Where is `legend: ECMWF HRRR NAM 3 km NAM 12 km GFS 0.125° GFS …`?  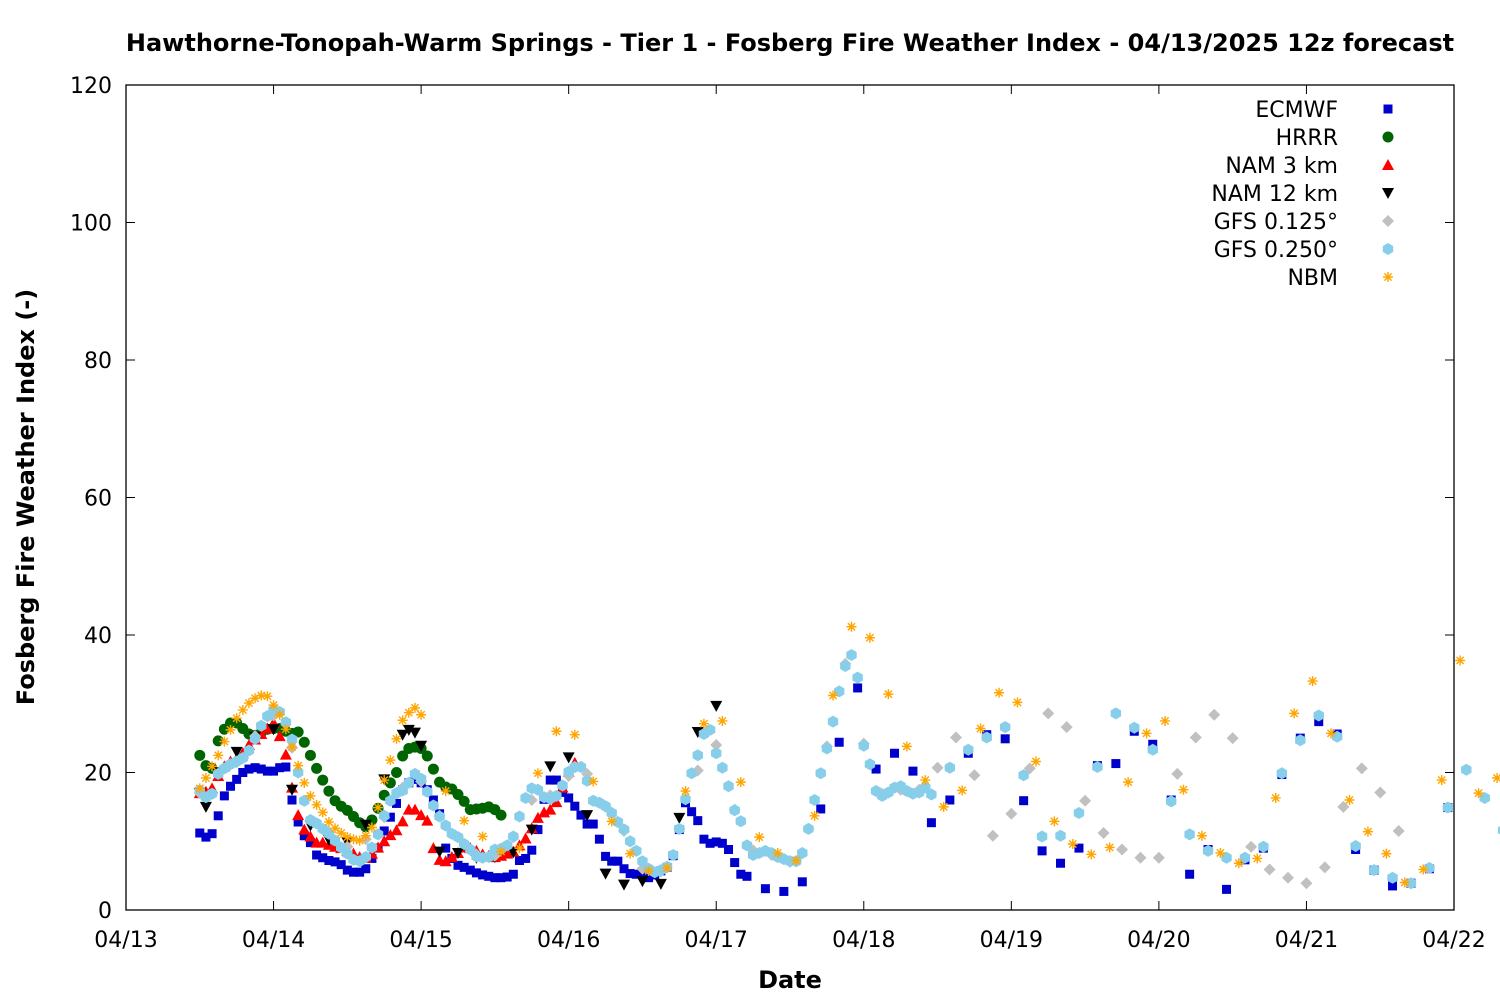
legend: ECMWF HRRR NAM 3 km NAM 12 km GFS 0.125° GFS … is located at coordinates (1302, 194).